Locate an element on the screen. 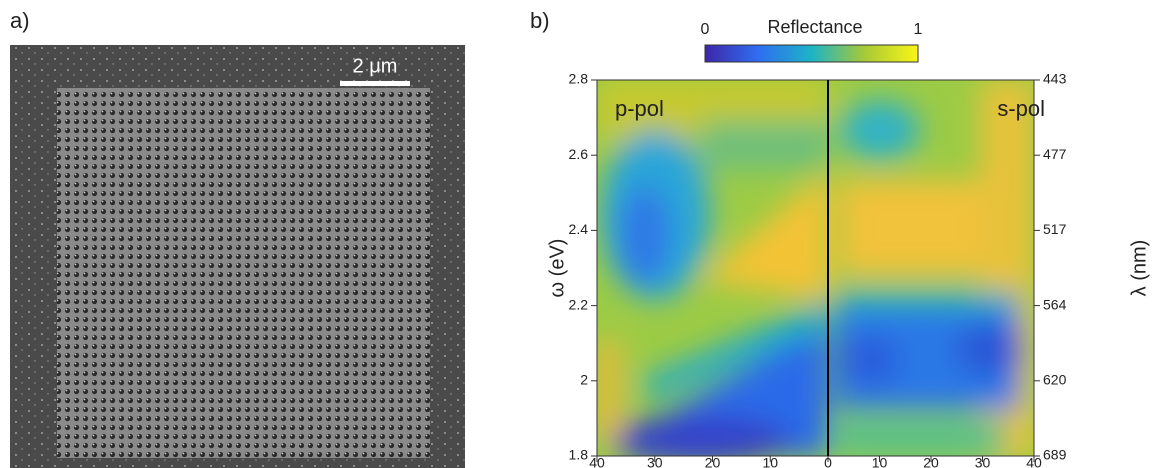 This screenshot has height=468, width=1158. scale-bar-label: 2 μm is located at coordinates (375, 66).